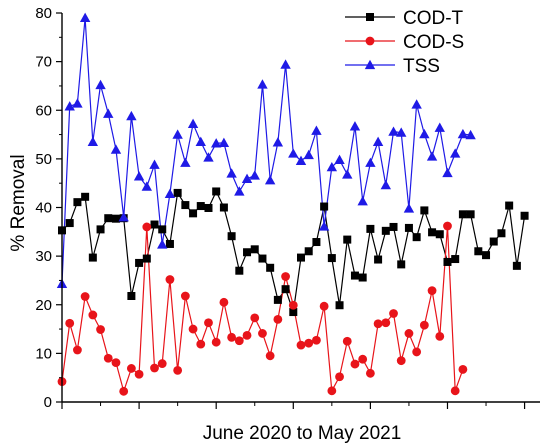 This screenshot has height=447, width=550. I want to click on y-axis-title: % Removal, so click(18, 202).